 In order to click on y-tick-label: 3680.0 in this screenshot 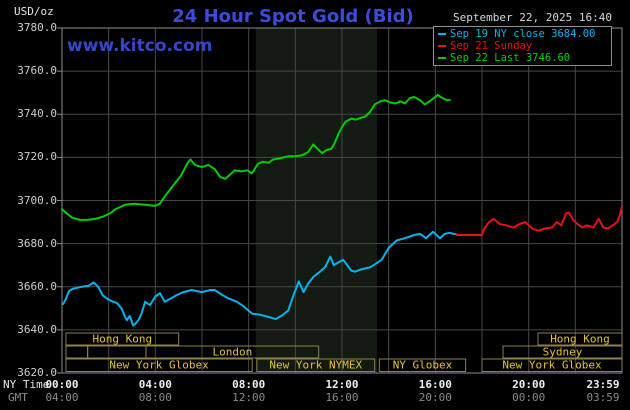, I will do `click(37, 243)`.